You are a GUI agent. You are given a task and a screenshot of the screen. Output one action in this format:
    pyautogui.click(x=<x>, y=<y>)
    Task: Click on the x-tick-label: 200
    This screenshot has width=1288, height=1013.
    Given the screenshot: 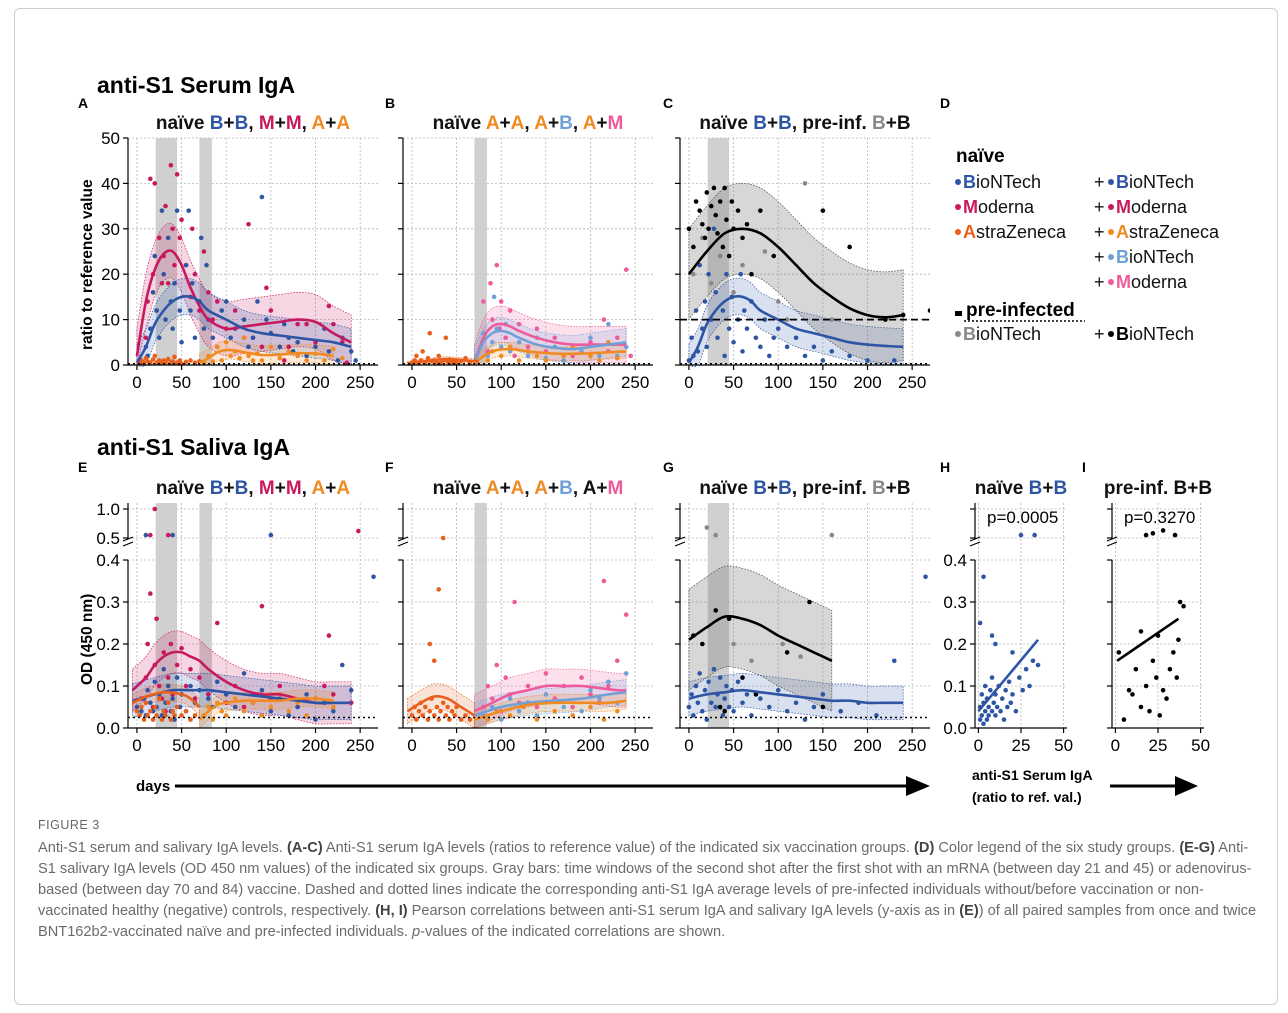 What is the action you would take?
    pyautogui.click(x=590, y=382)
    